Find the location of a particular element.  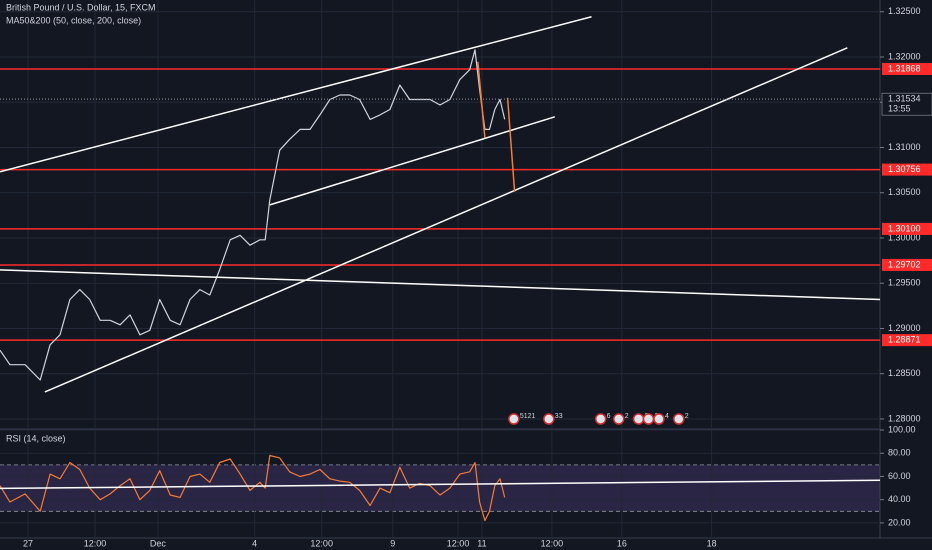

event-label: 5121 is located at coordinates (528, 416).